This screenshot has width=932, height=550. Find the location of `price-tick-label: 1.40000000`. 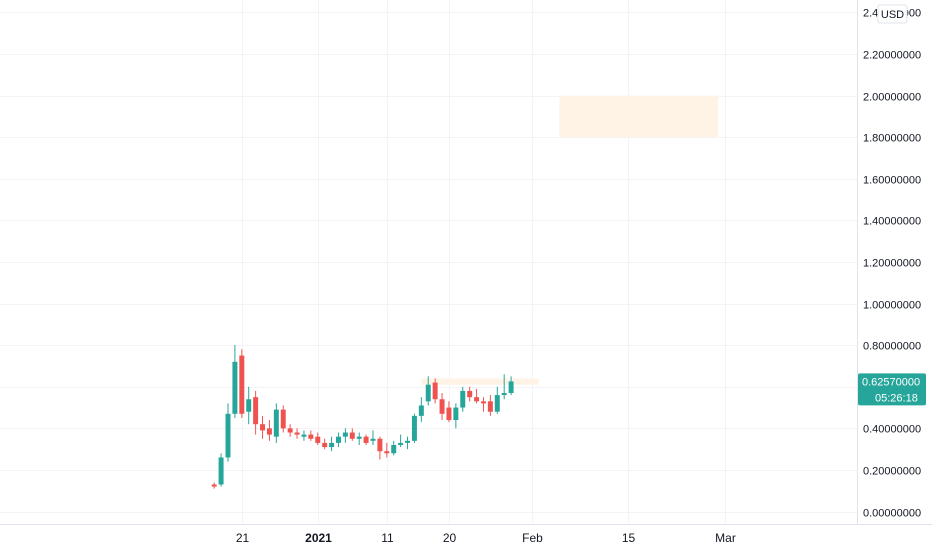

price-tick-label: 1.40000000 is located at coordinates (892, 222).